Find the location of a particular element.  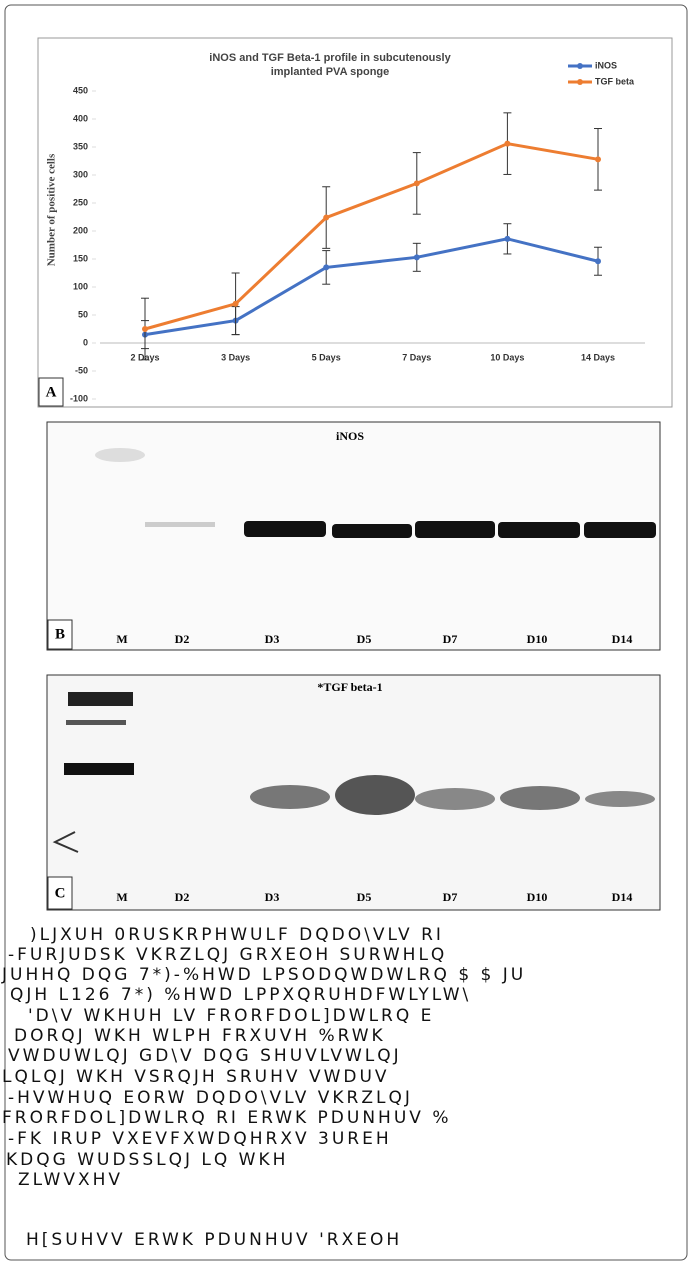

panel-label: C is located at coordinates (60, 893).